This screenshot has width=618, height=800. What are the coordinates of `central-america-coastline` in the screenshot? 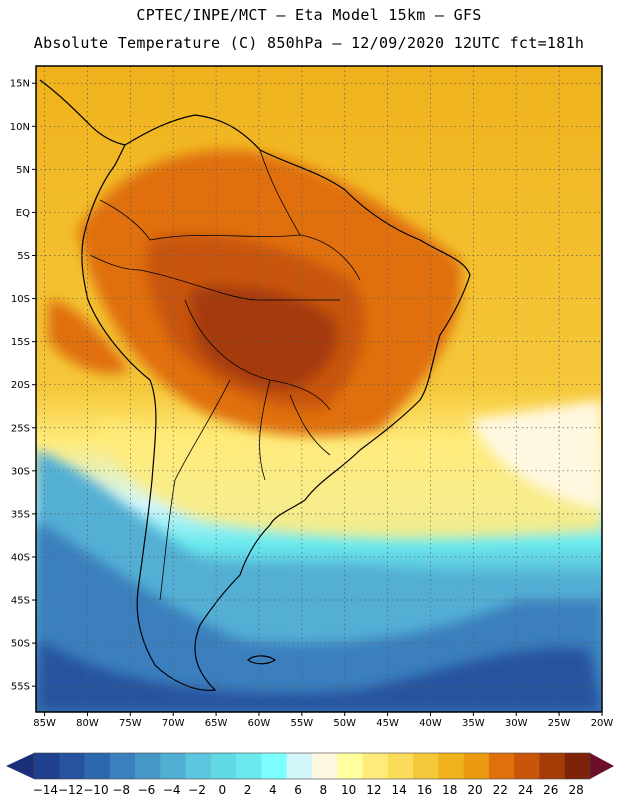 It's located at (82, 112).